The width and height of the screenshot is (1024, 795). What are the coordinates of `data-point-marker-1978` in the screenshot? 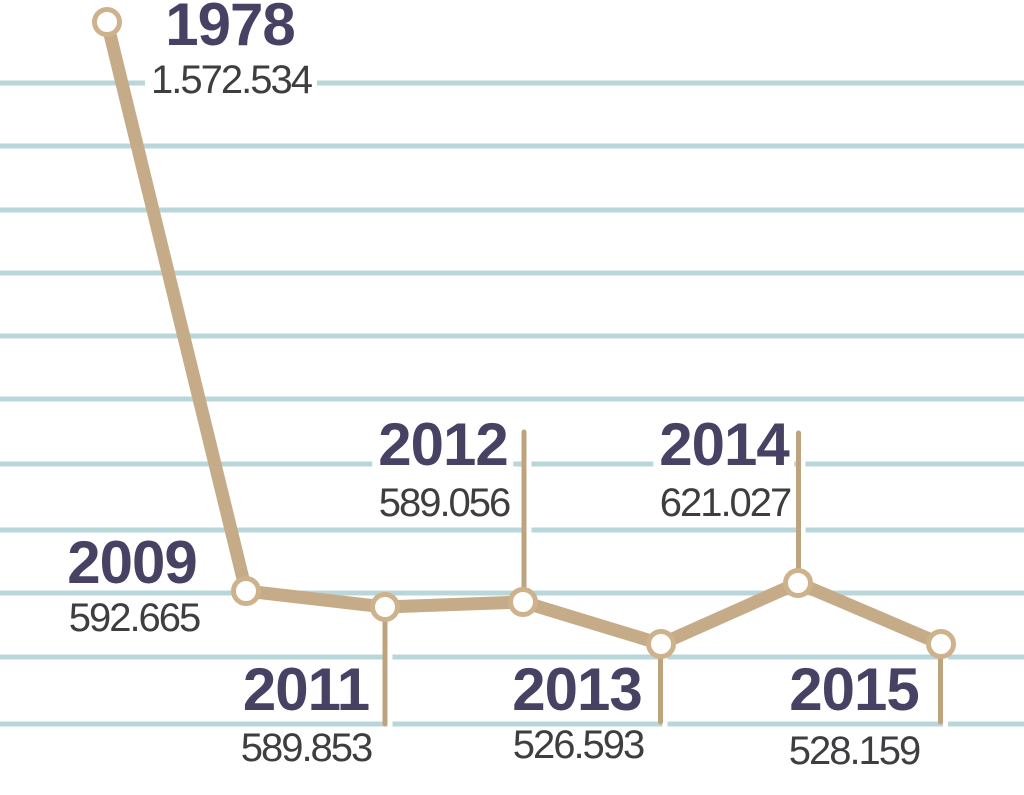 It's located at (107, 22).